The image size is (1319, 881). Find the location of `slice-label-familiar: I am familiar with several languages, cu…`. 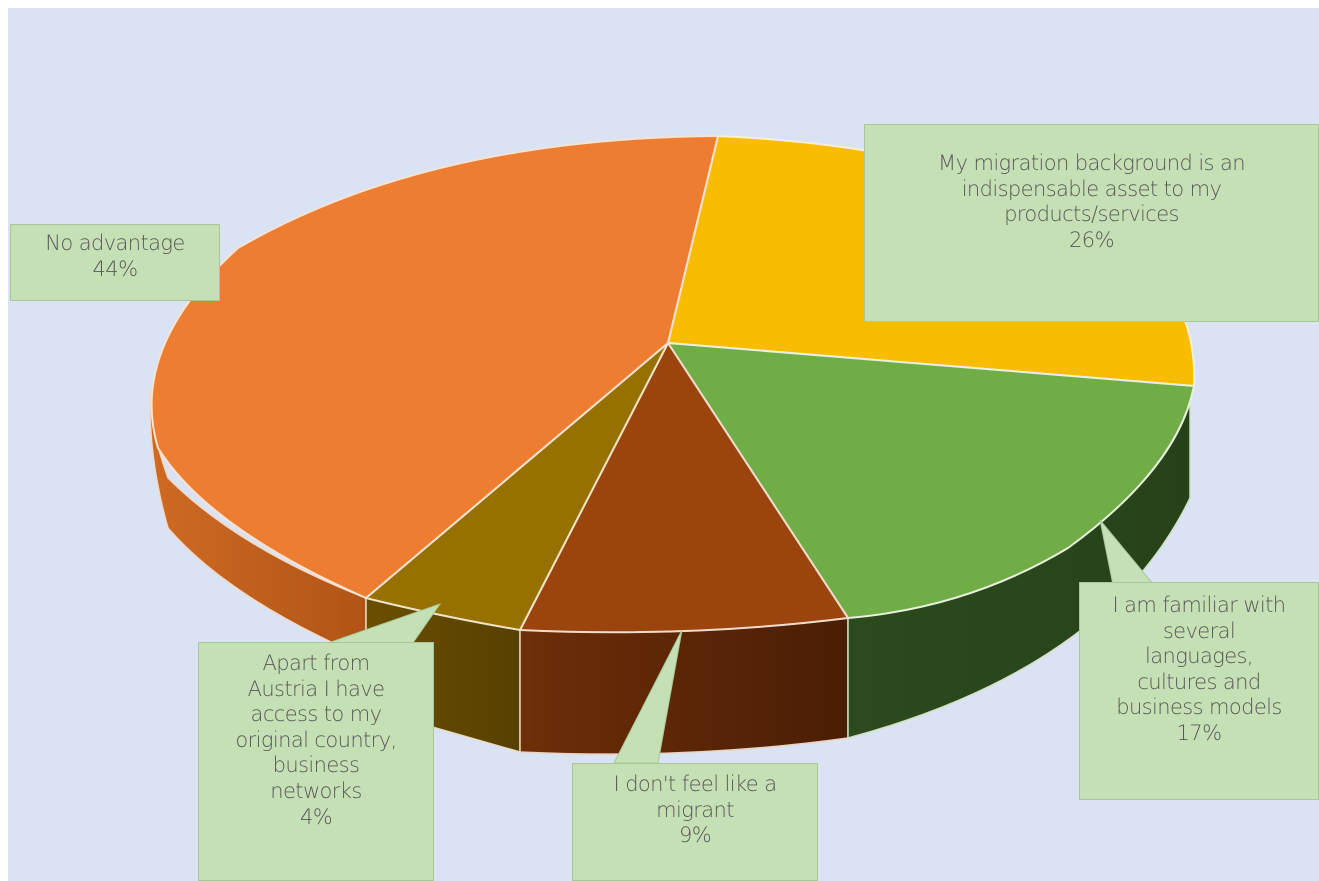

slice-label-familiar: I am familiar with several languages, cu… is located at coordinates (1199, 656).